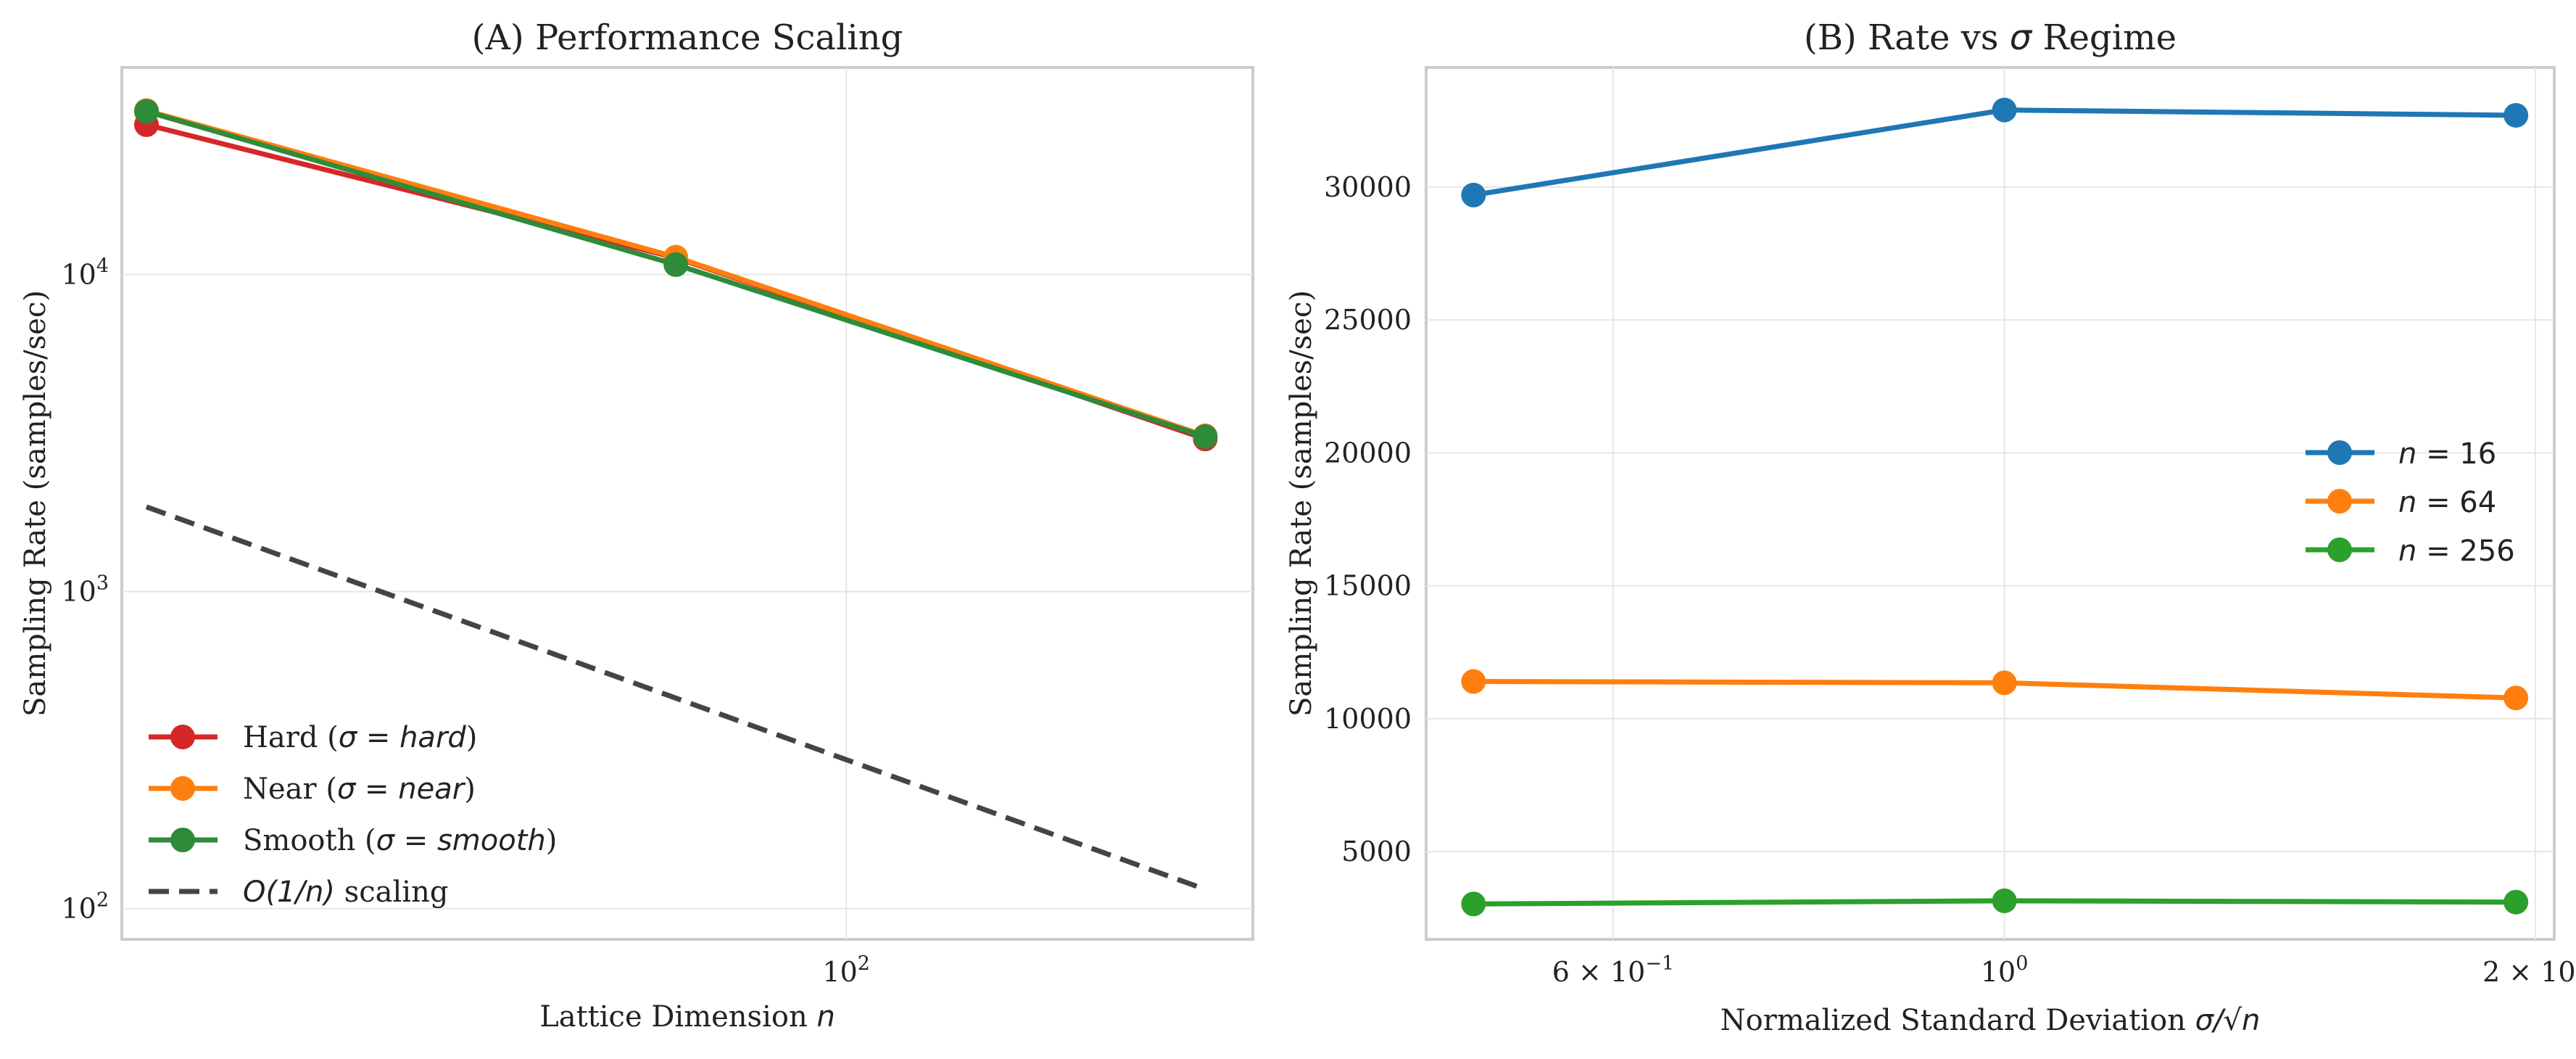  I want to click on panel-a-x-axis-label: Lattice Dimension n, so click(687, 1017).